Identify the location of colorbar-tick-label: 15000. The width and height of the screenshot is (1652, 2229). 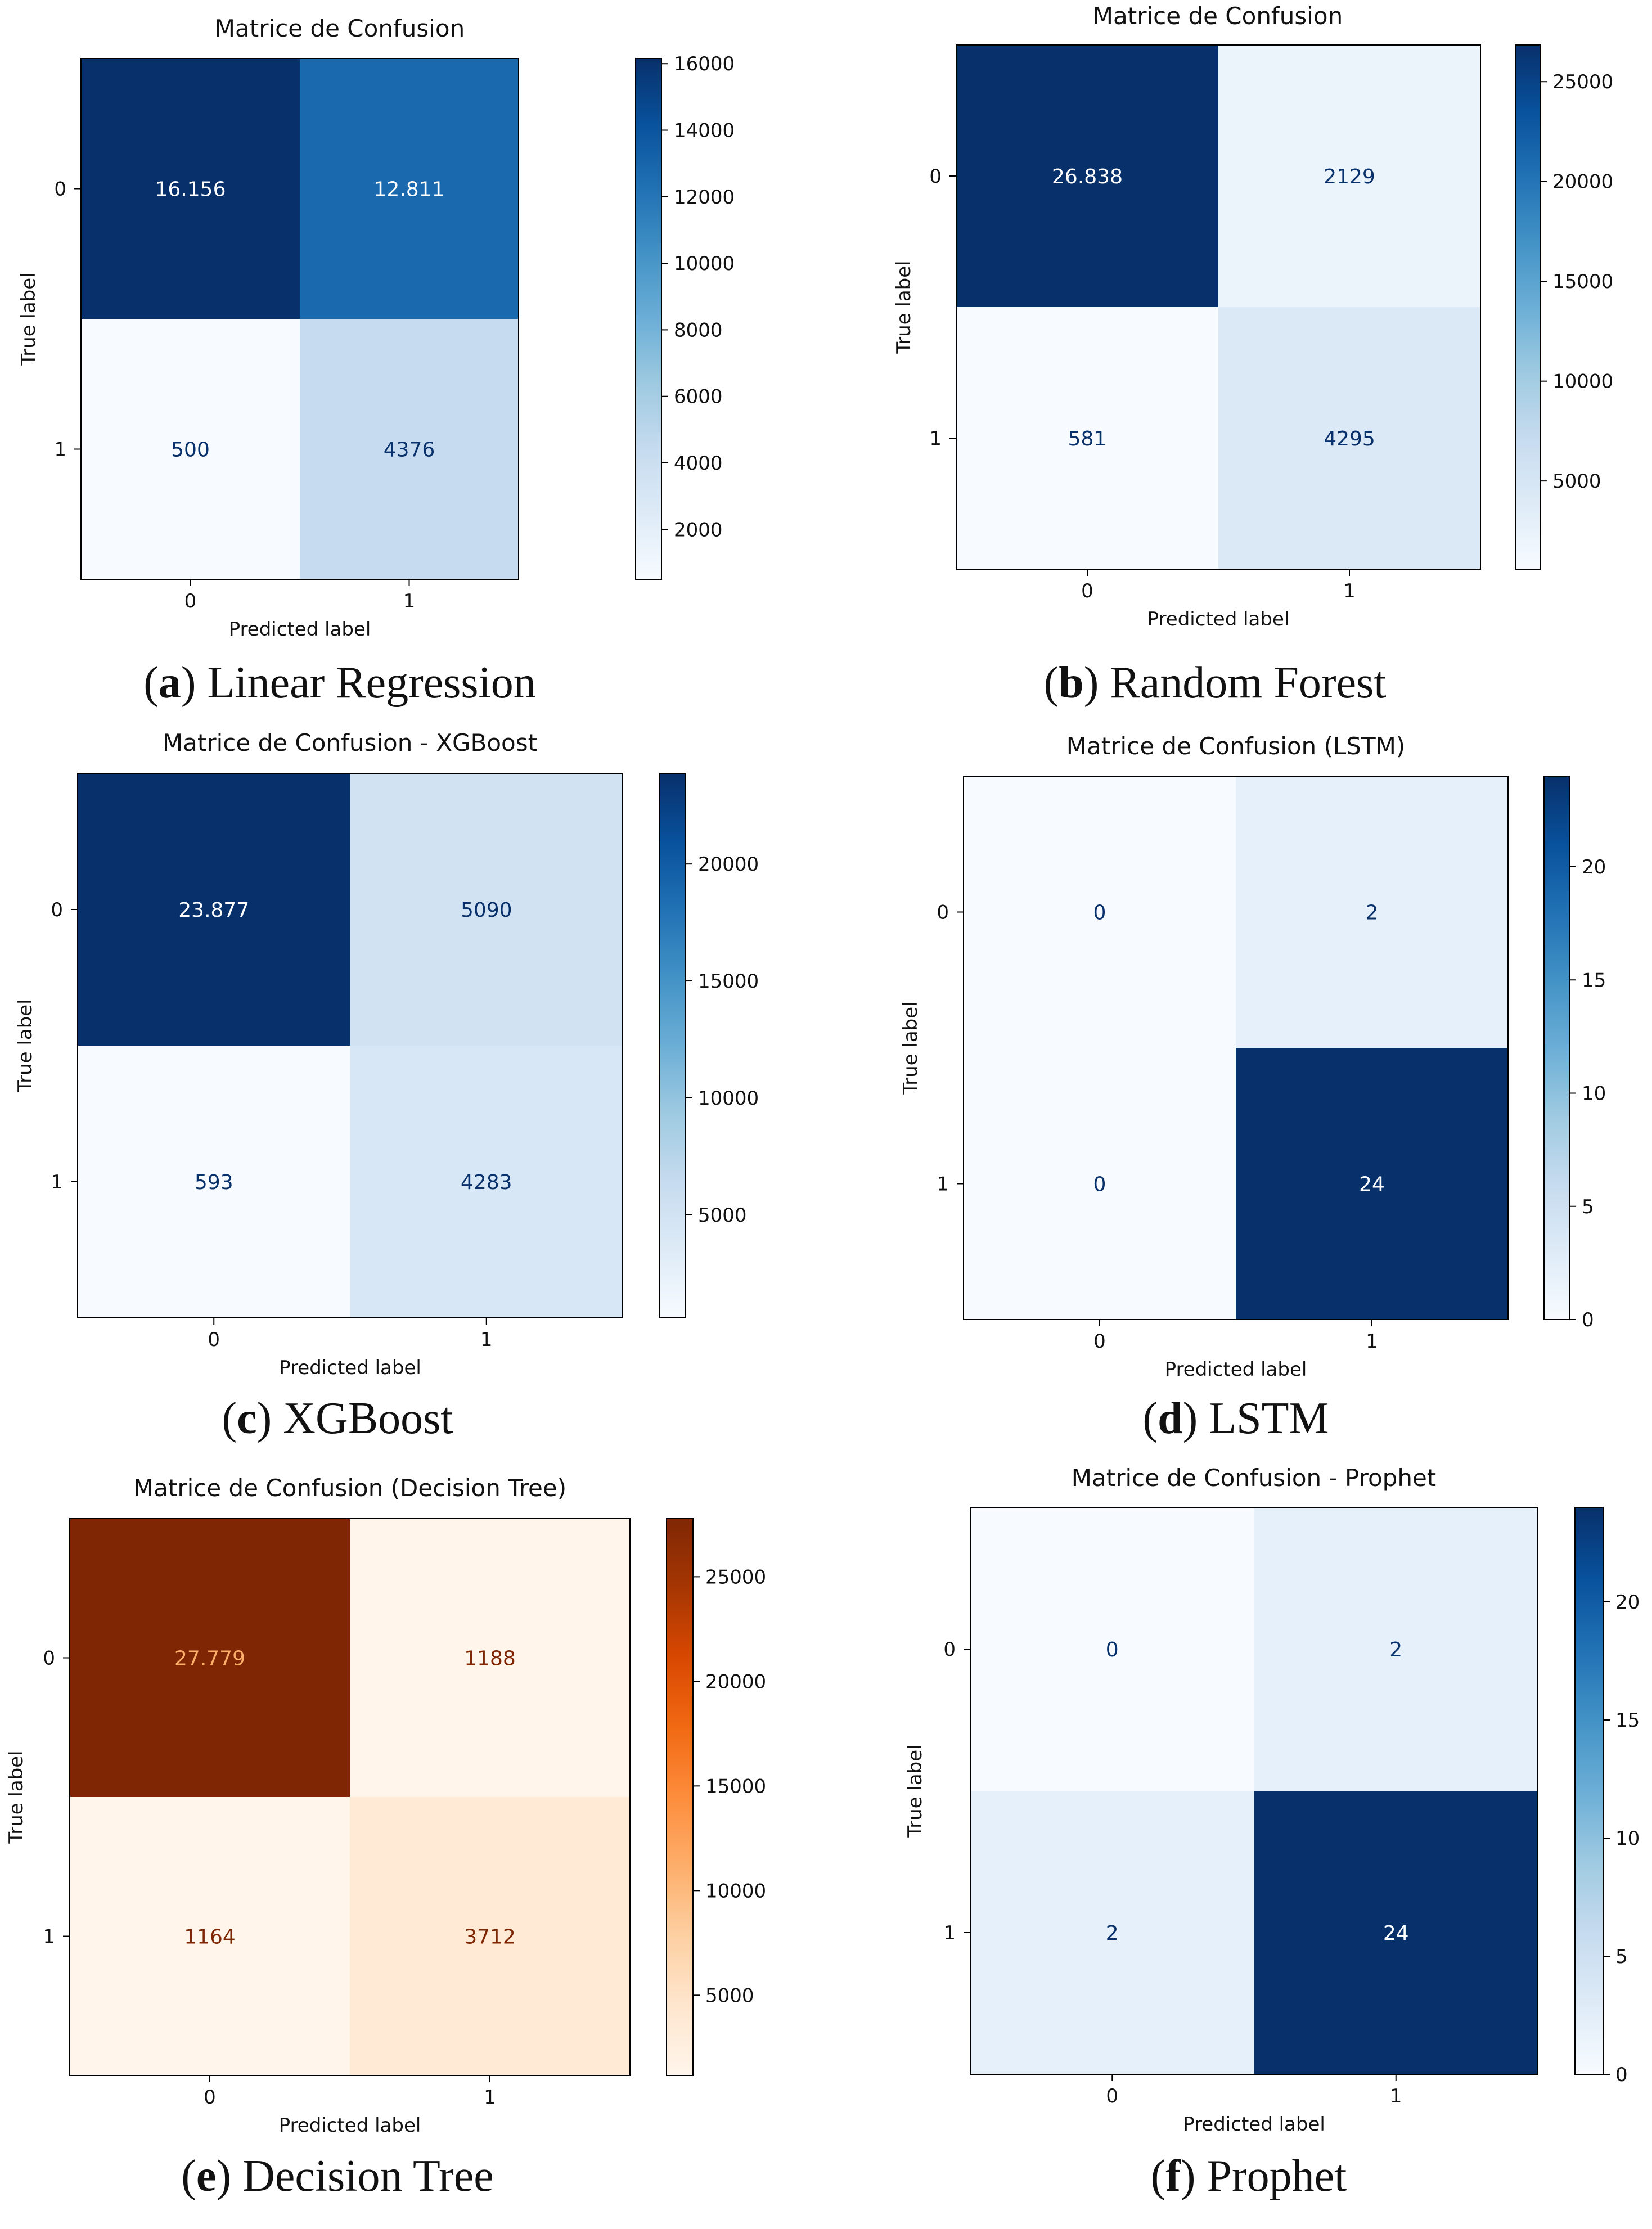
(728, 981).